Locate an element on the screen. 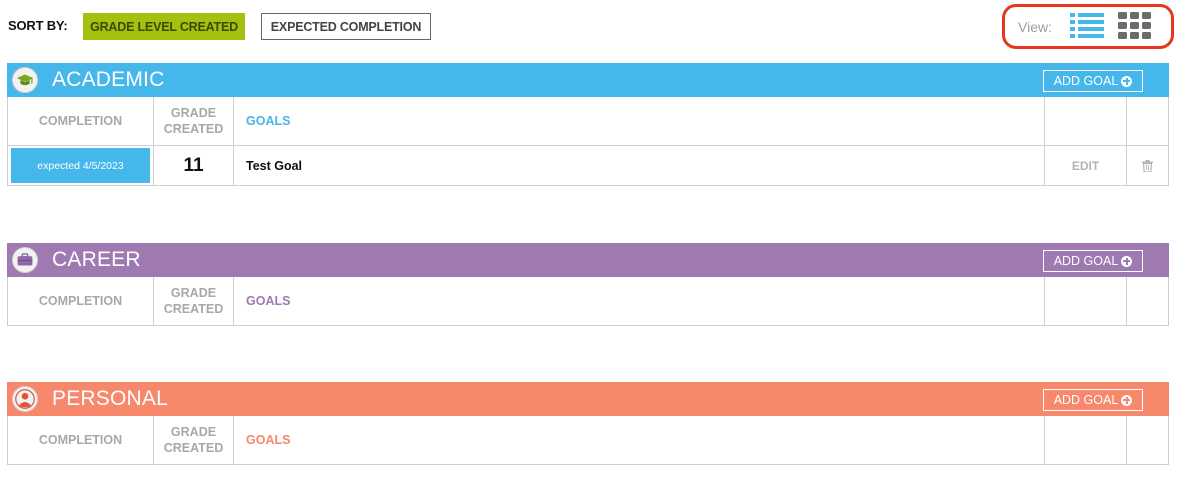 Image resolution: width=1185 pixels, height=502 pixels. list-view-icon is located at coordinates (1087, 26).